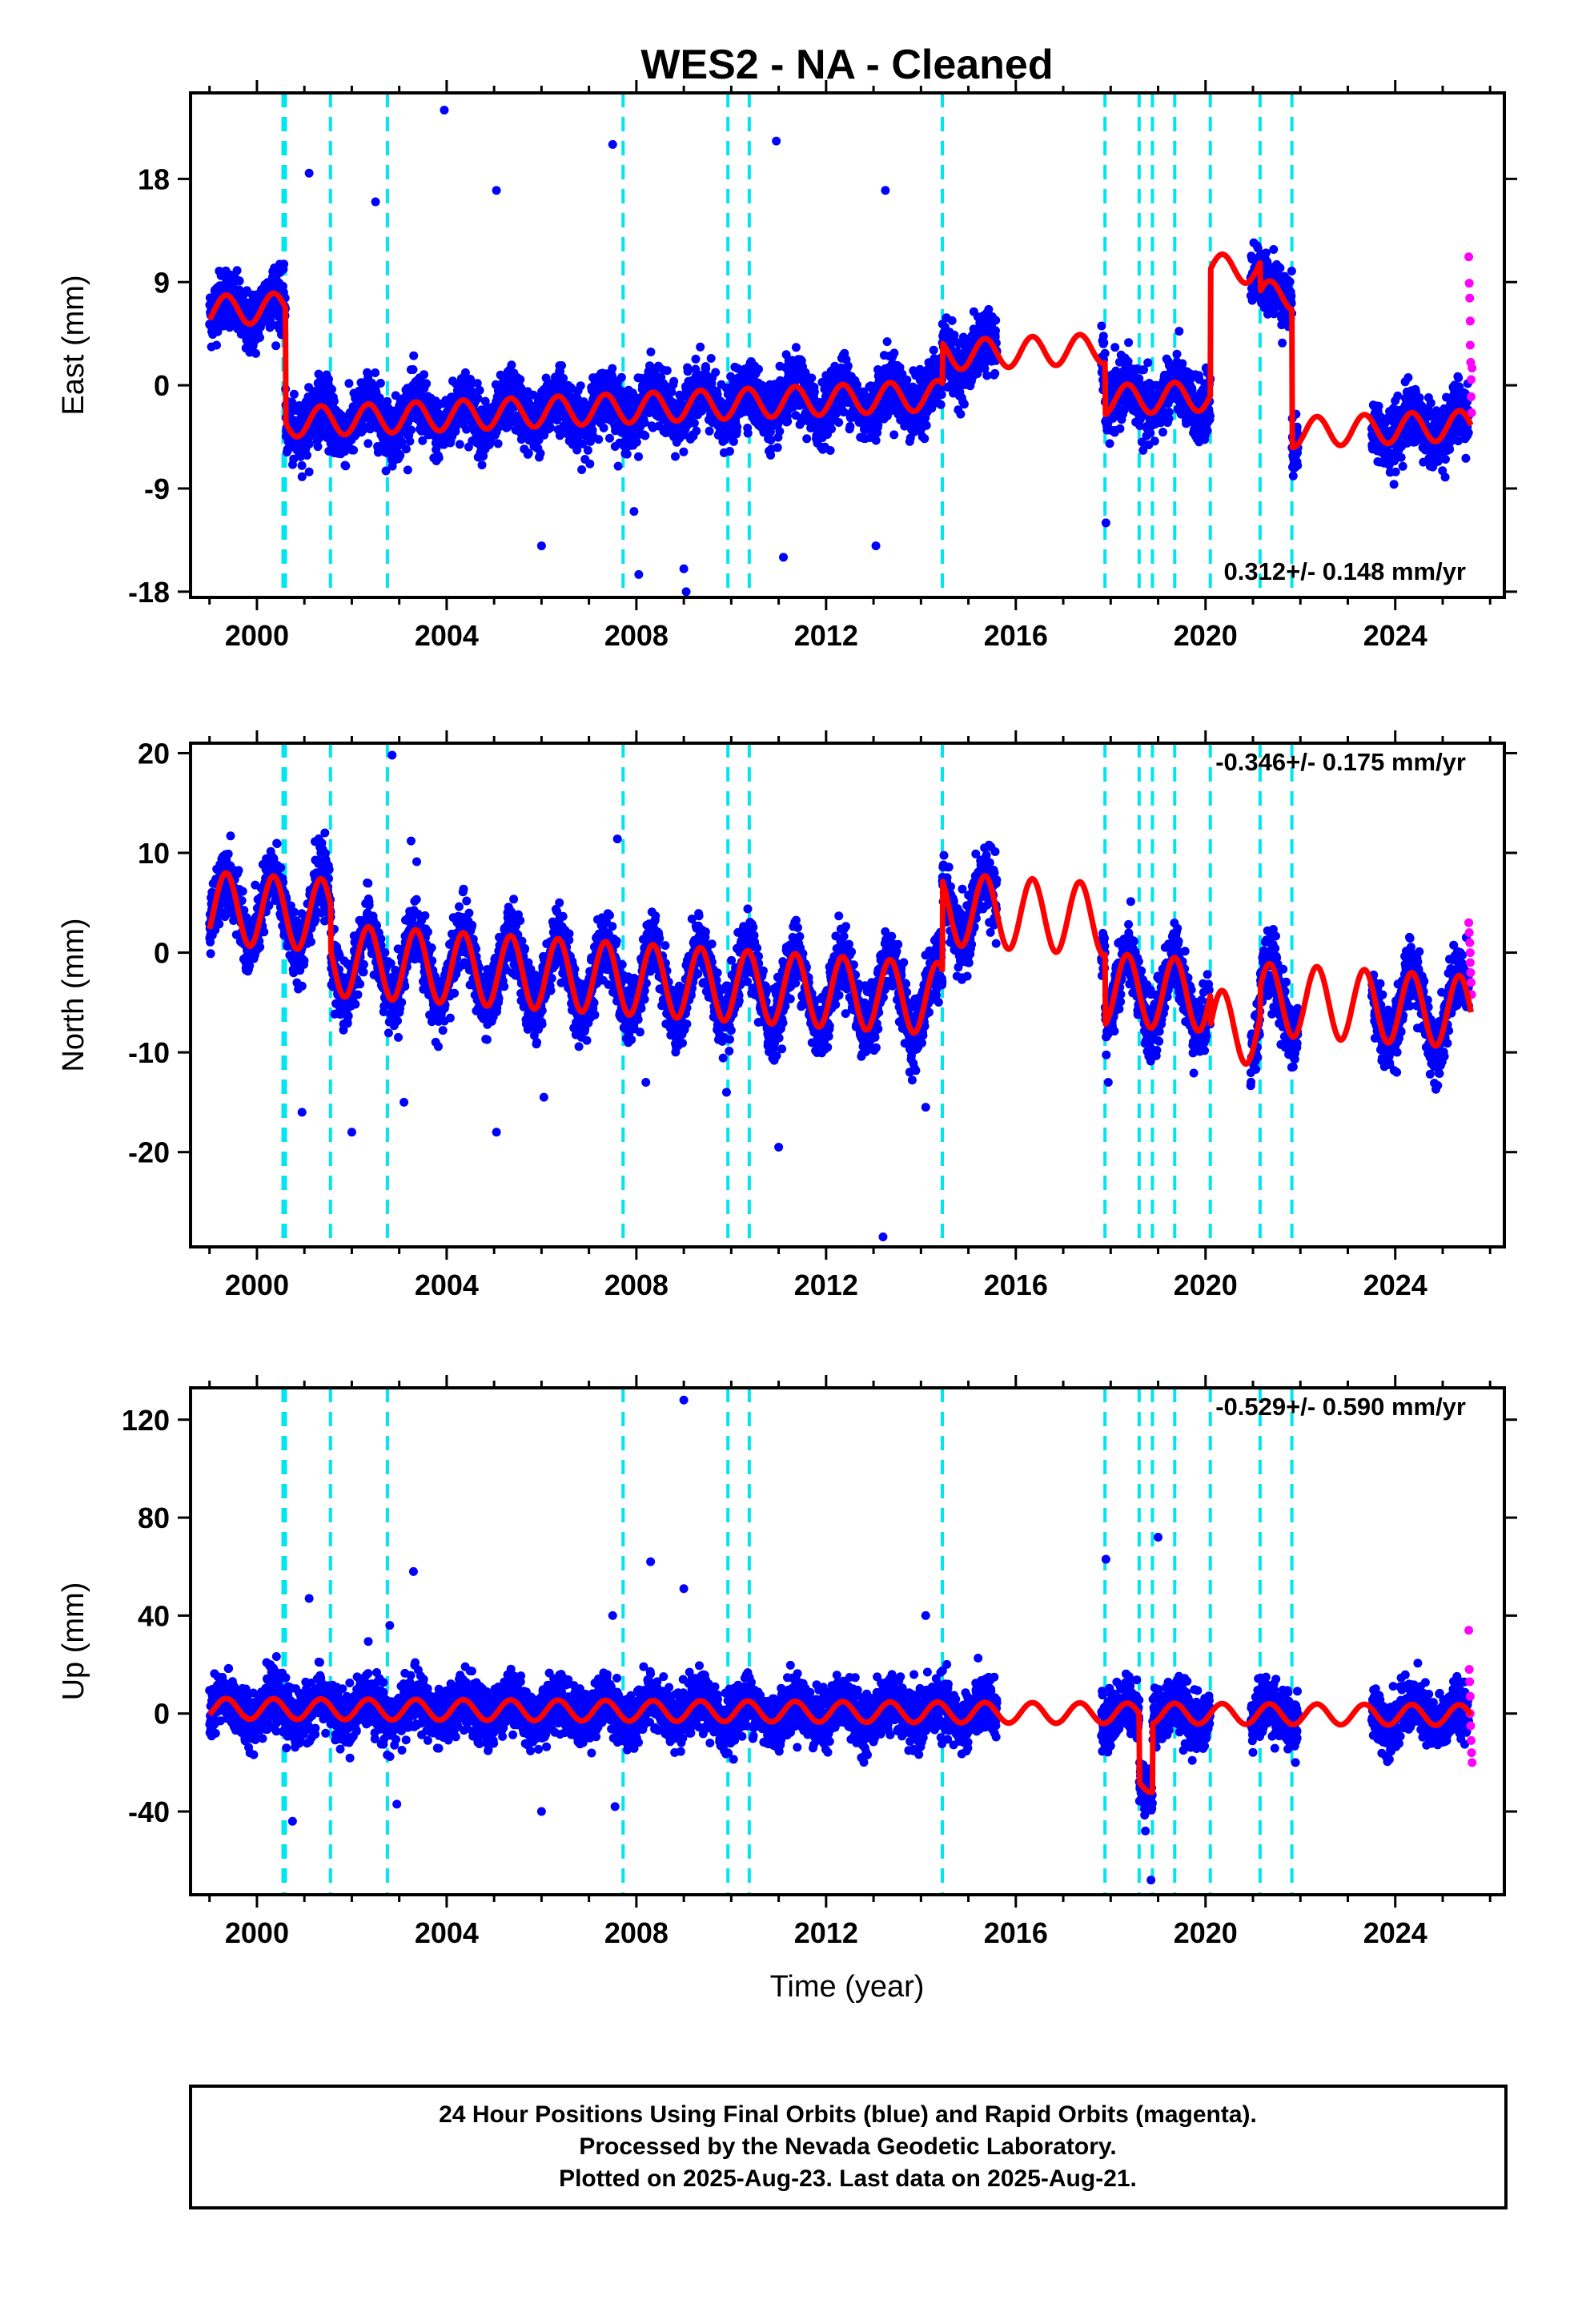  I want to click on offset-lines, so click(787, 345).